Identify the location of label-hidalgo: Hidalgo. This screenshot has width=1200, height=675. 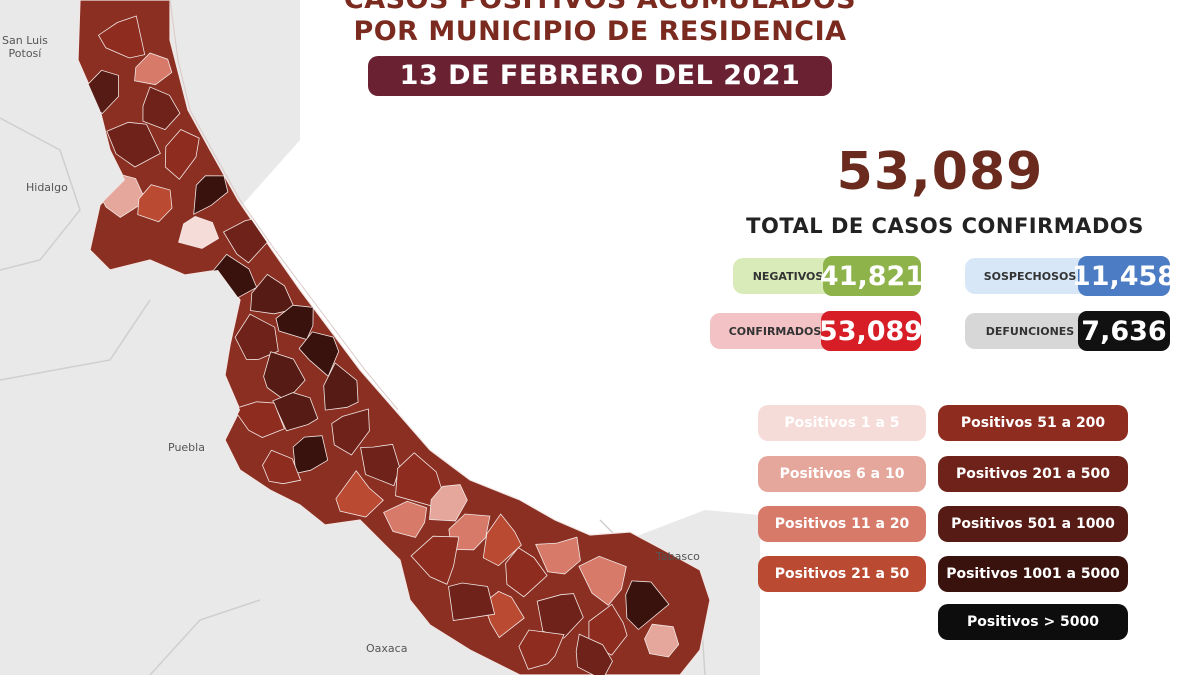
(47, 187).